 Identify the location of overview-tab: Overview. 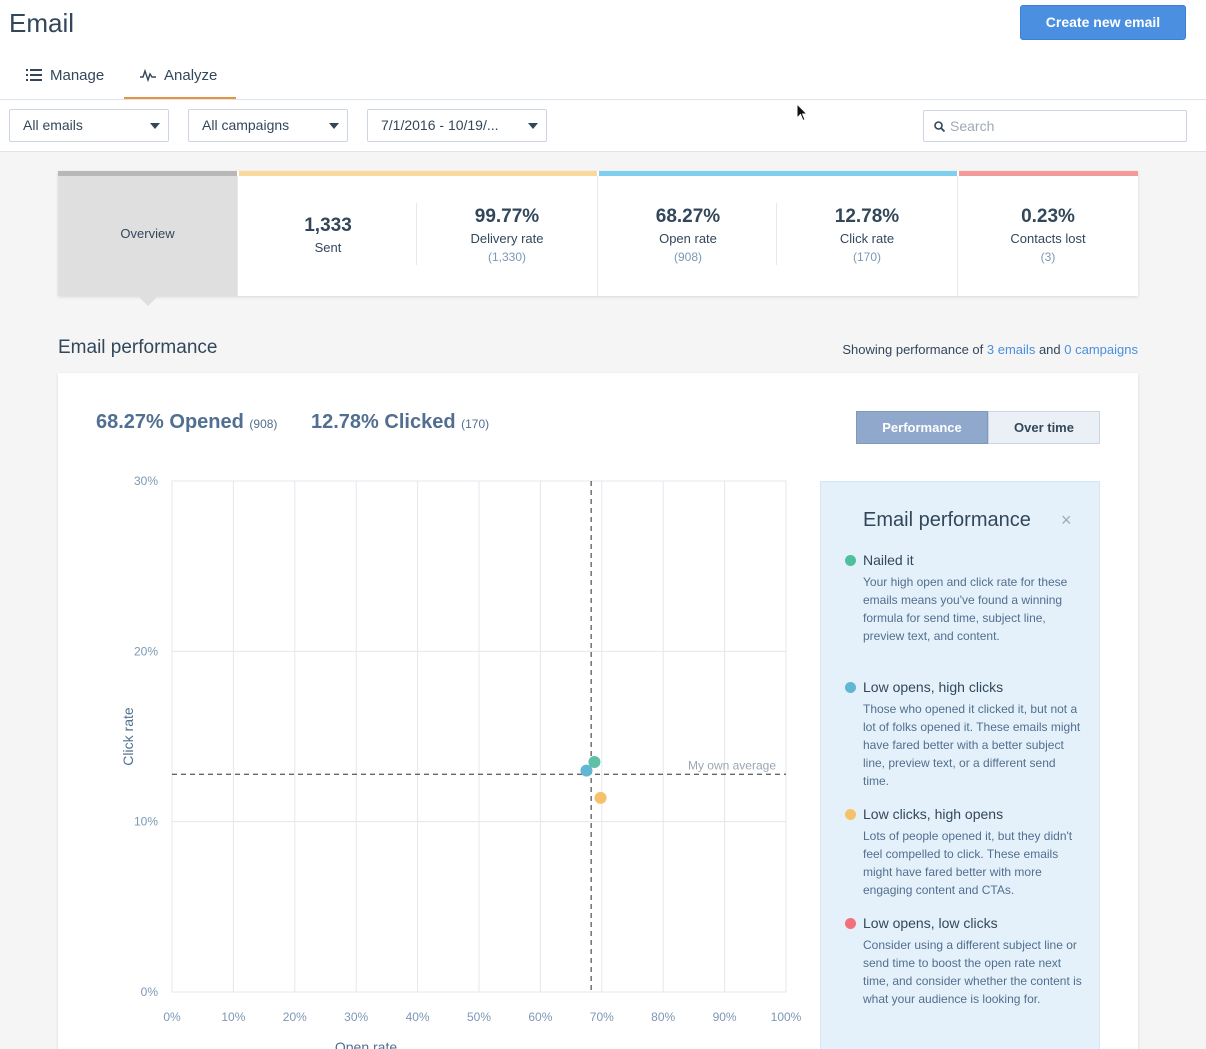
(147, 238).